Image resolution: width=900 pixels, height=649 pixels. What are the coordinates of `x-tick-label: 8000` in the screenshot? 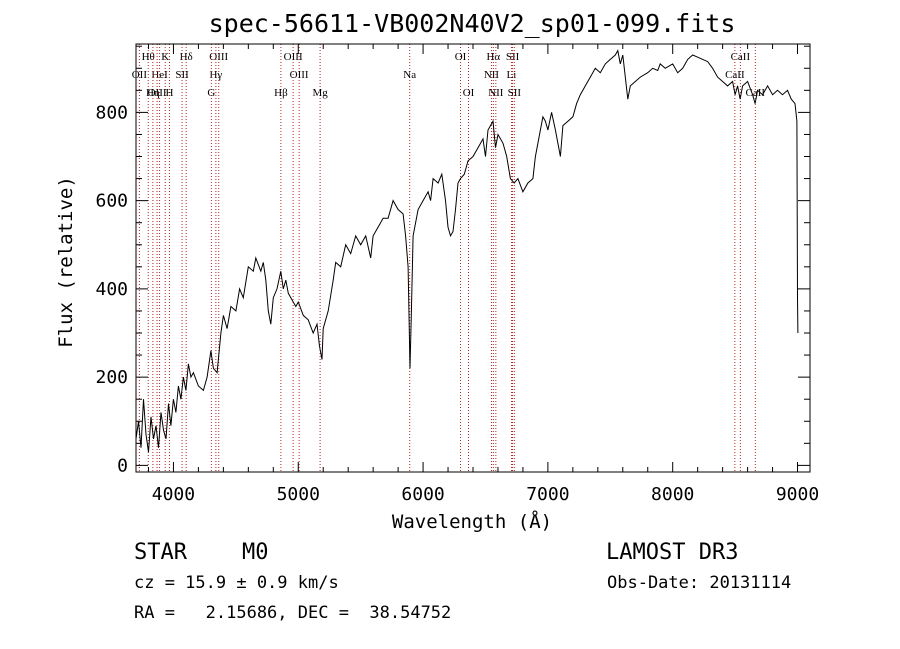 It's located at (672, 494).